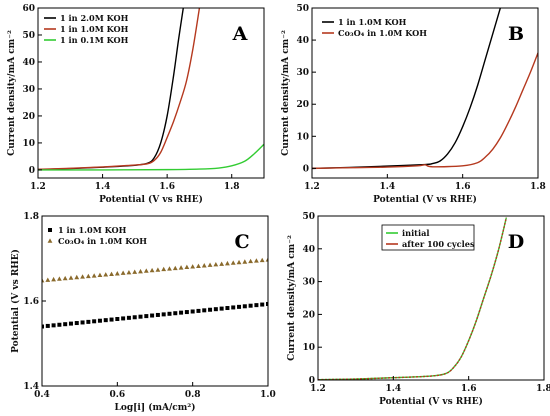 The image size is (550, 416). Describe the element at coordinates (438, 244) in the screenshot. I see `legend-label: after 100 cycles` at that location.